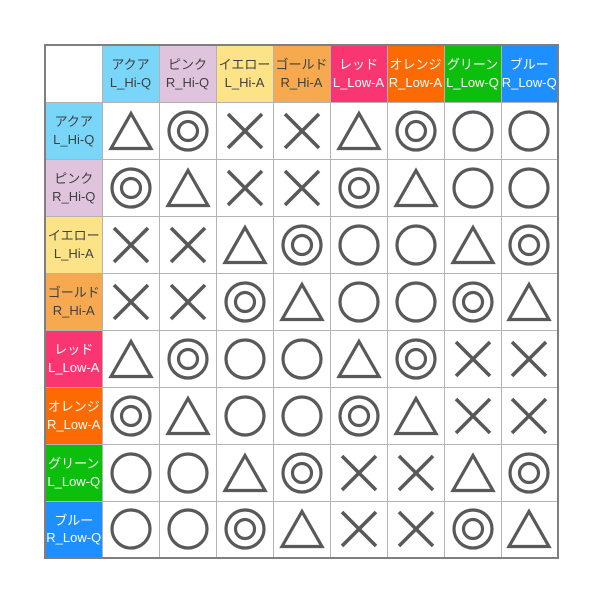  Describe the element at coordinates (415, 244) in the screenshot. I see `matrix-cell-r3c6` at that location.